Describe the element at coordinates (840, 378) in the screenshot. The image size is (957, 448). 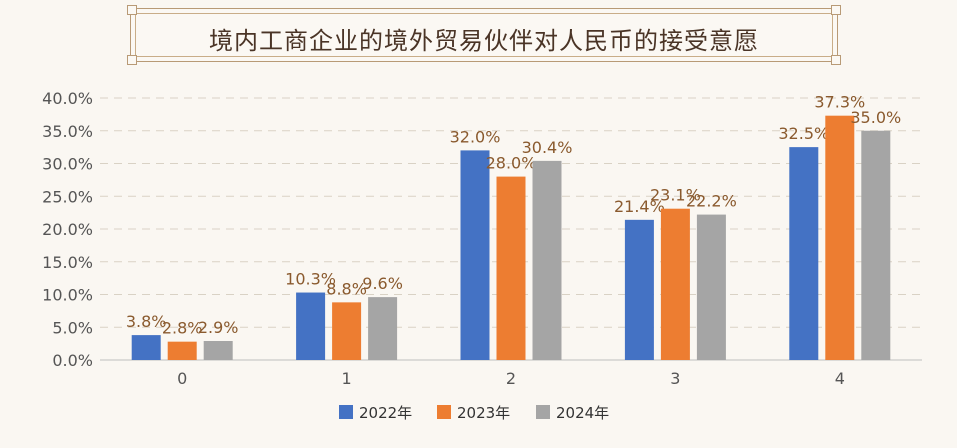
I see `x-tick-label: 4` at that location.